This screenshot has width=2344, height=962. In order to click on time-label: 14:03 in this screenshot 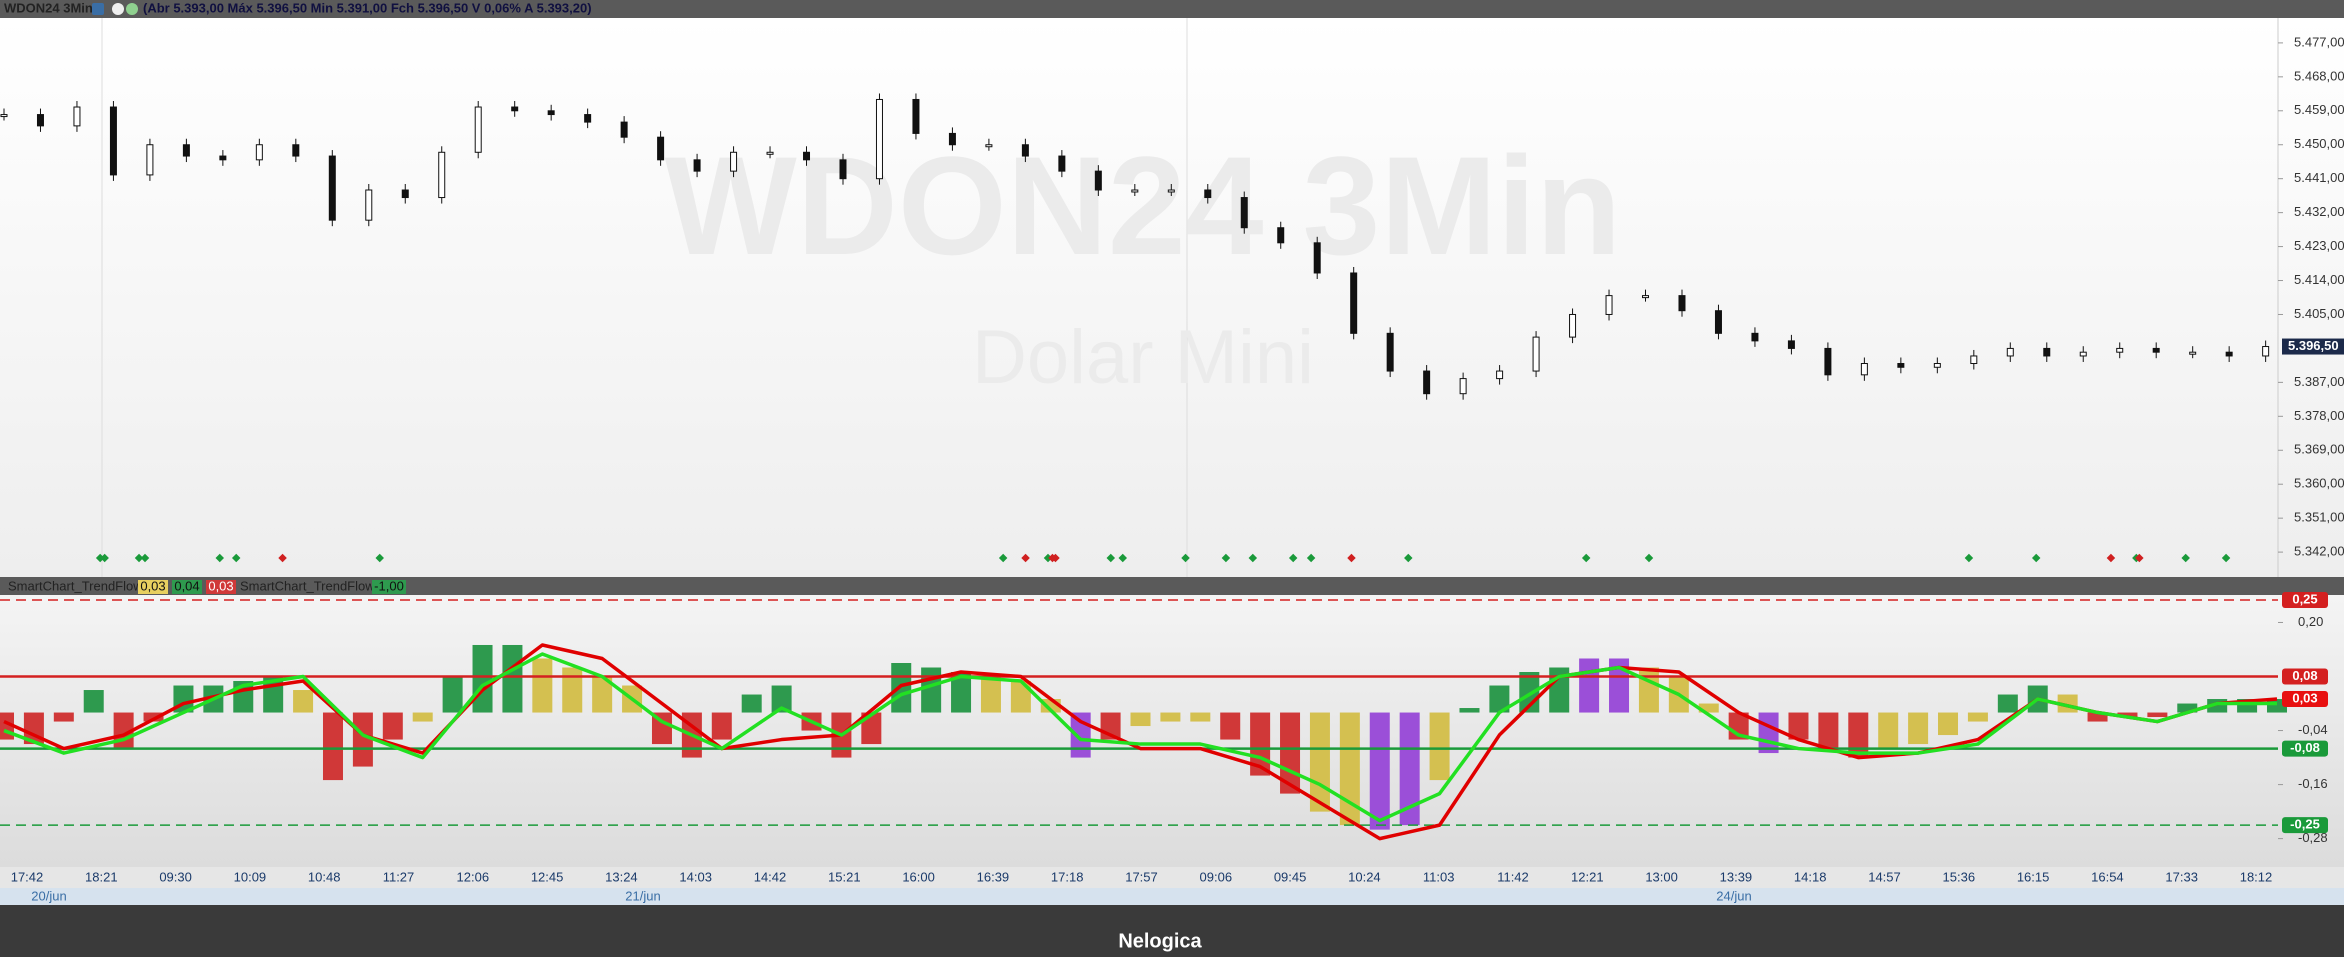, I will do `click(695, 876)`.